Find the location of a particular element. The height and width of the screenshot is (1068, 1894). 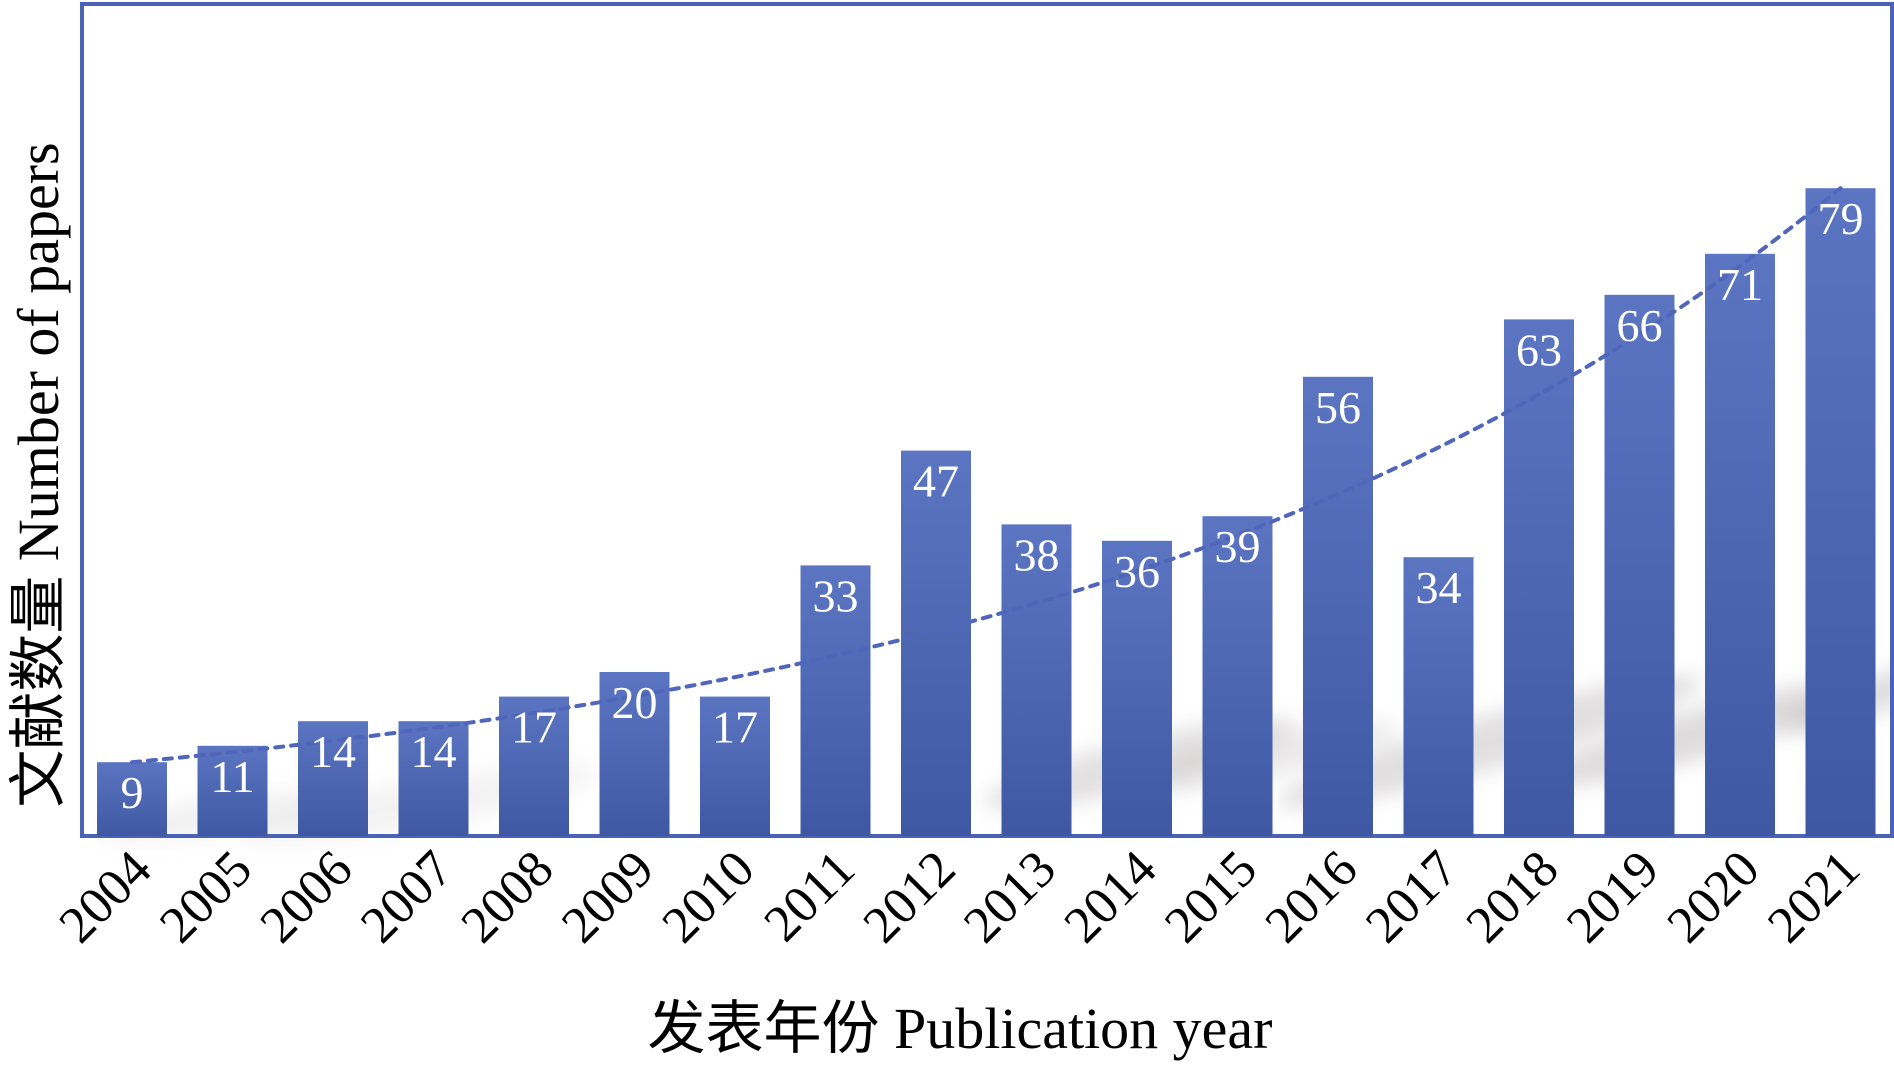

data-label-2008: 17 is located at coordinates (534, 727).